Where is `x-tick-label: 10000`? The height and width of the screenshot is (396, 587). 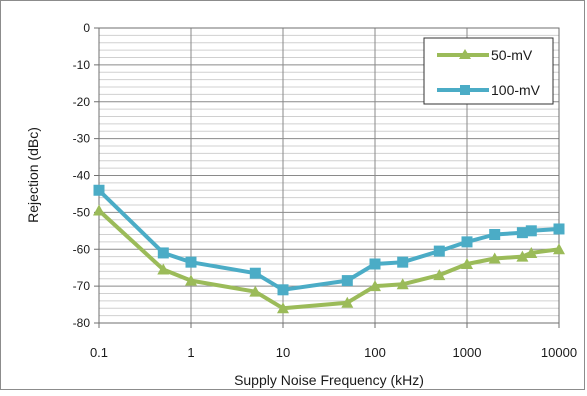 x-tick-label: 10000 is located at coordinates (559, 352).